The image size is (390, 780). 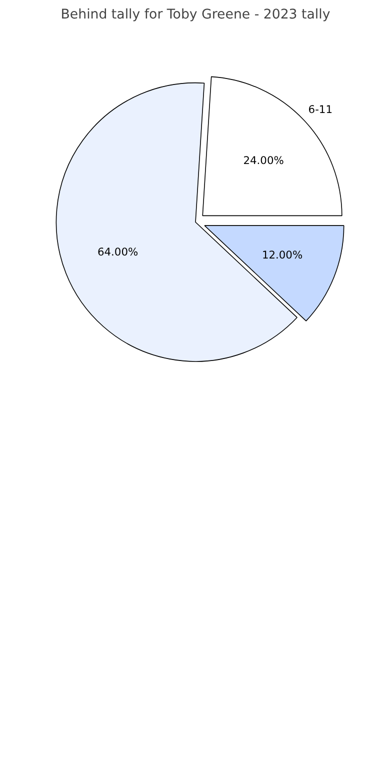 I want to click on data-label: 24.00%, so click(x=263, y=161).